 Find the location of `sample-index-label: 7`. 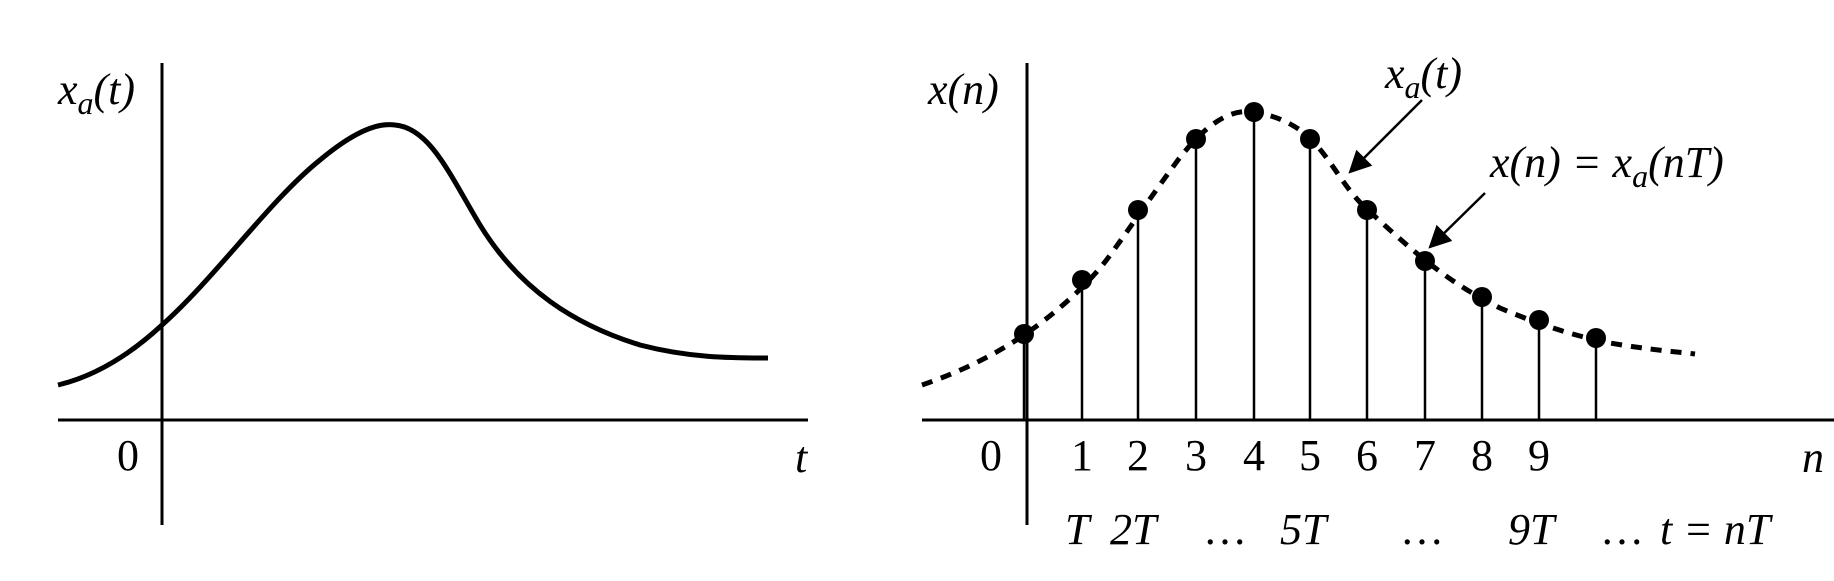

sample-index-label: 7 is located at coordinates (1425, 455).